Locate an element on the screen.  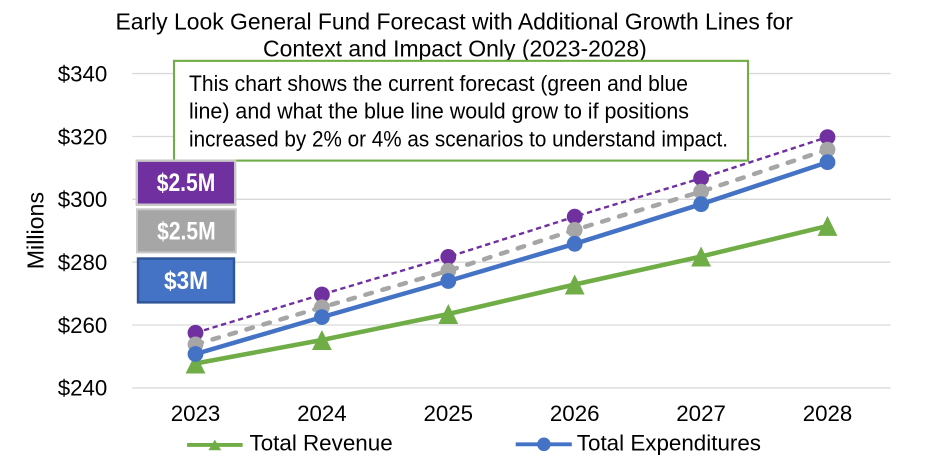
svg-text: 2026 is located at coordinates (575, 413).